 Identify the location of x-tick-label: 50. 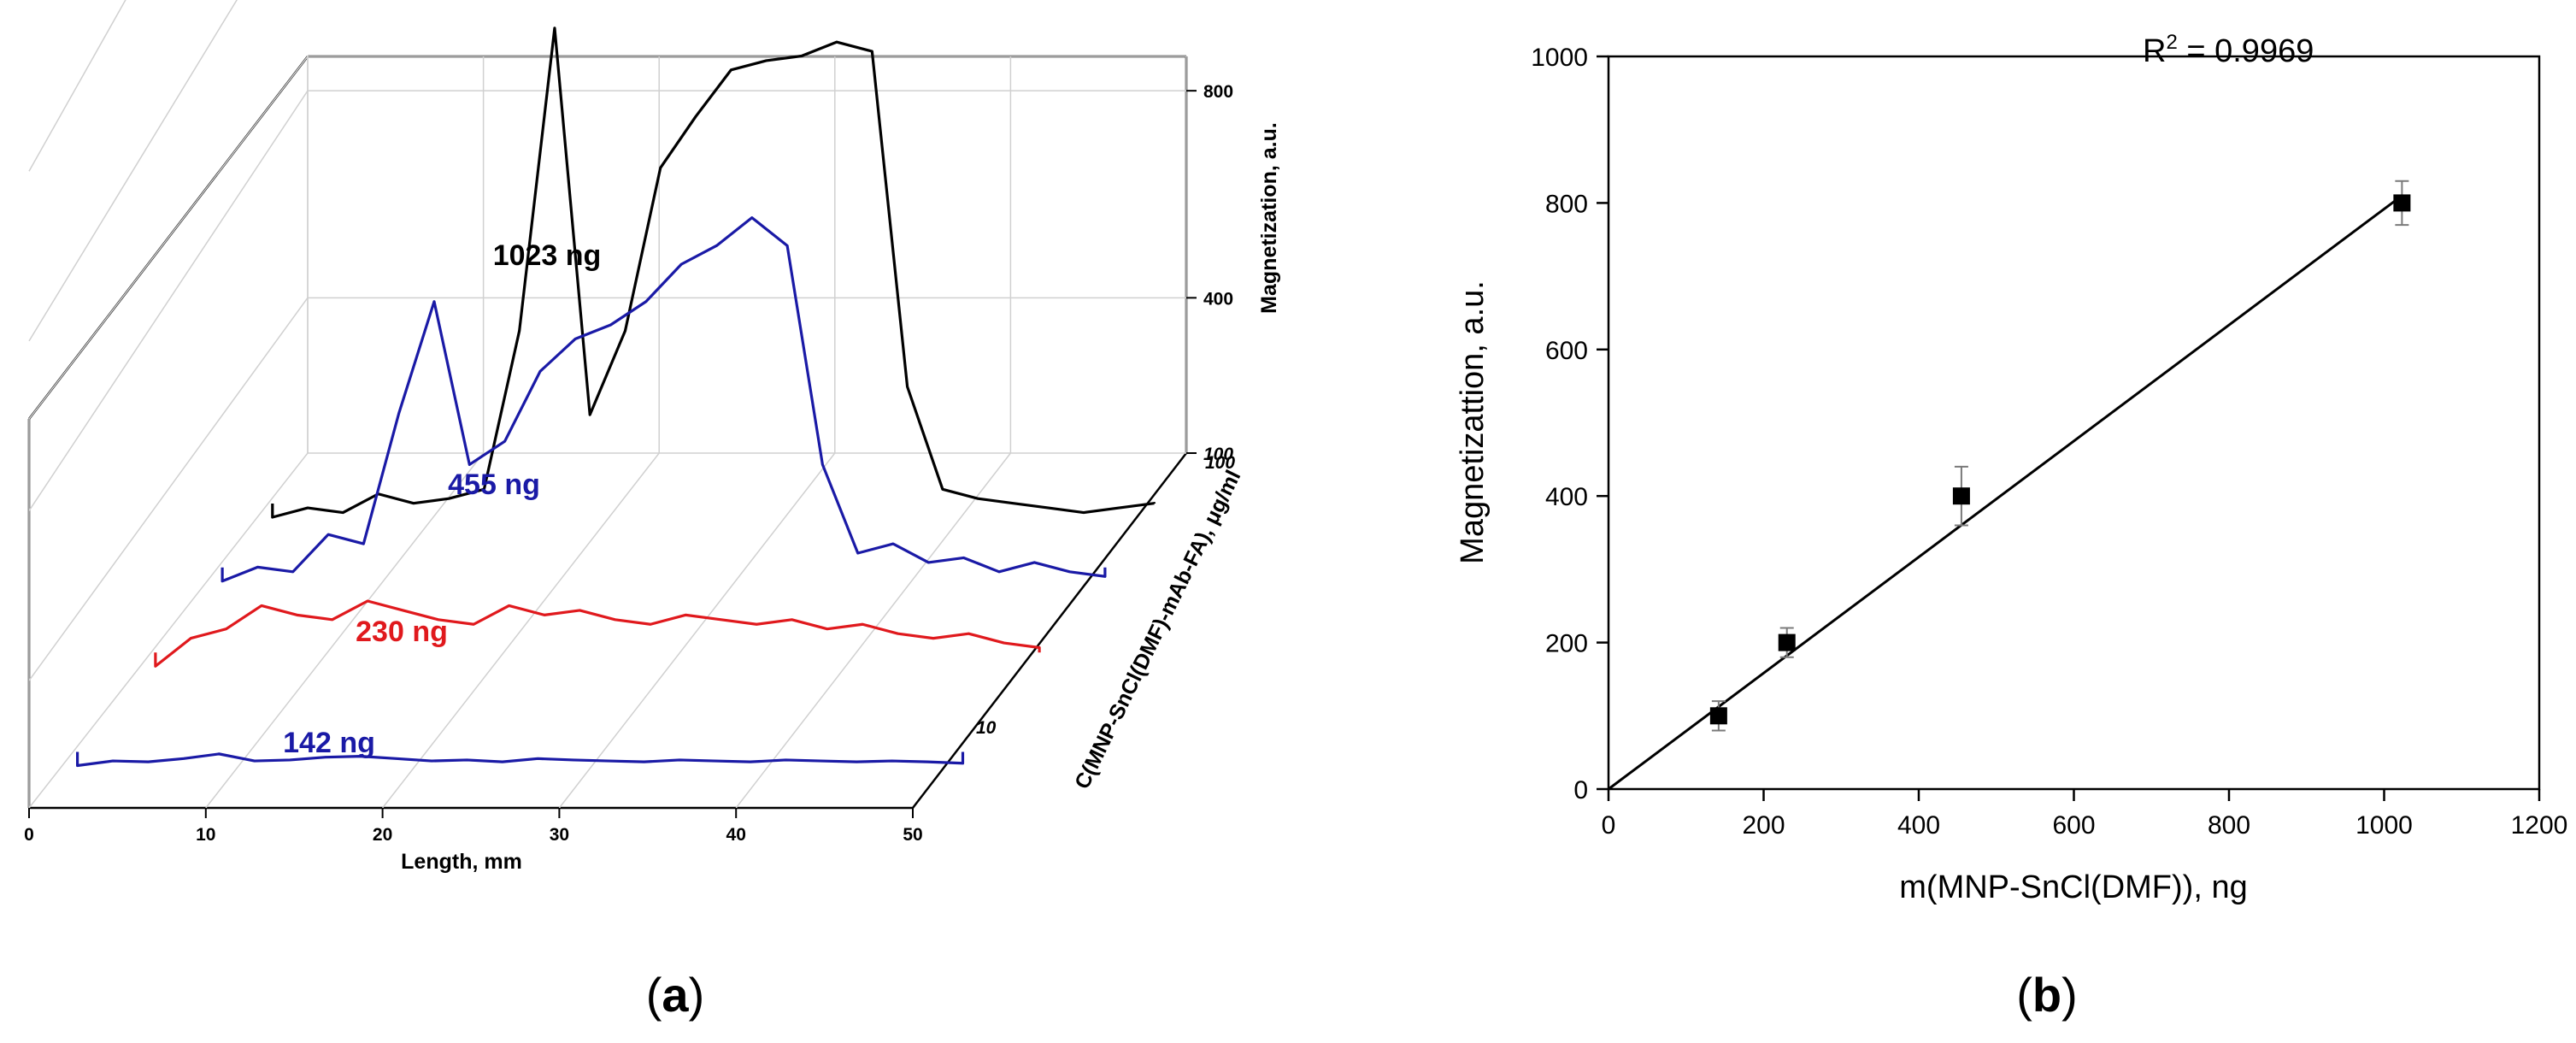
(912, 835).